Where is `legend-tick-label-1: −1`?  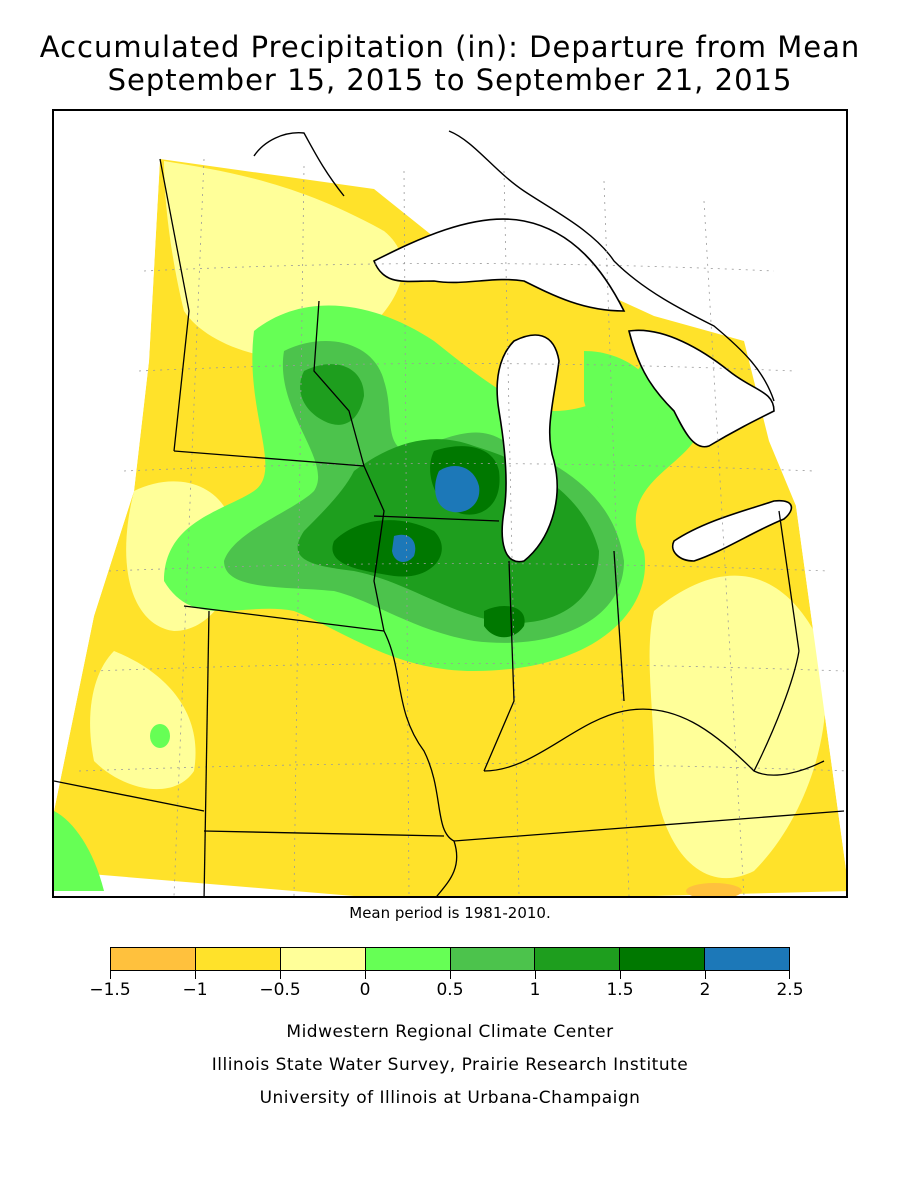
legend-tick-label-1: −1 is located at coordinates (195, 990).